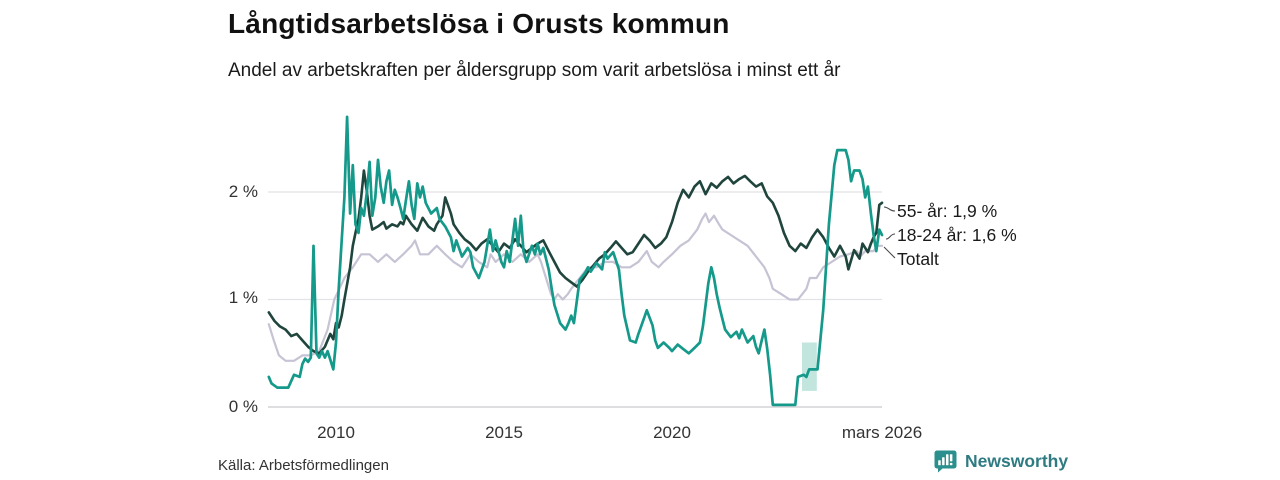  Describe the element at coordinates (1017, 461) in the screenshot. I see `brand-name: Newsworthy` at that location.